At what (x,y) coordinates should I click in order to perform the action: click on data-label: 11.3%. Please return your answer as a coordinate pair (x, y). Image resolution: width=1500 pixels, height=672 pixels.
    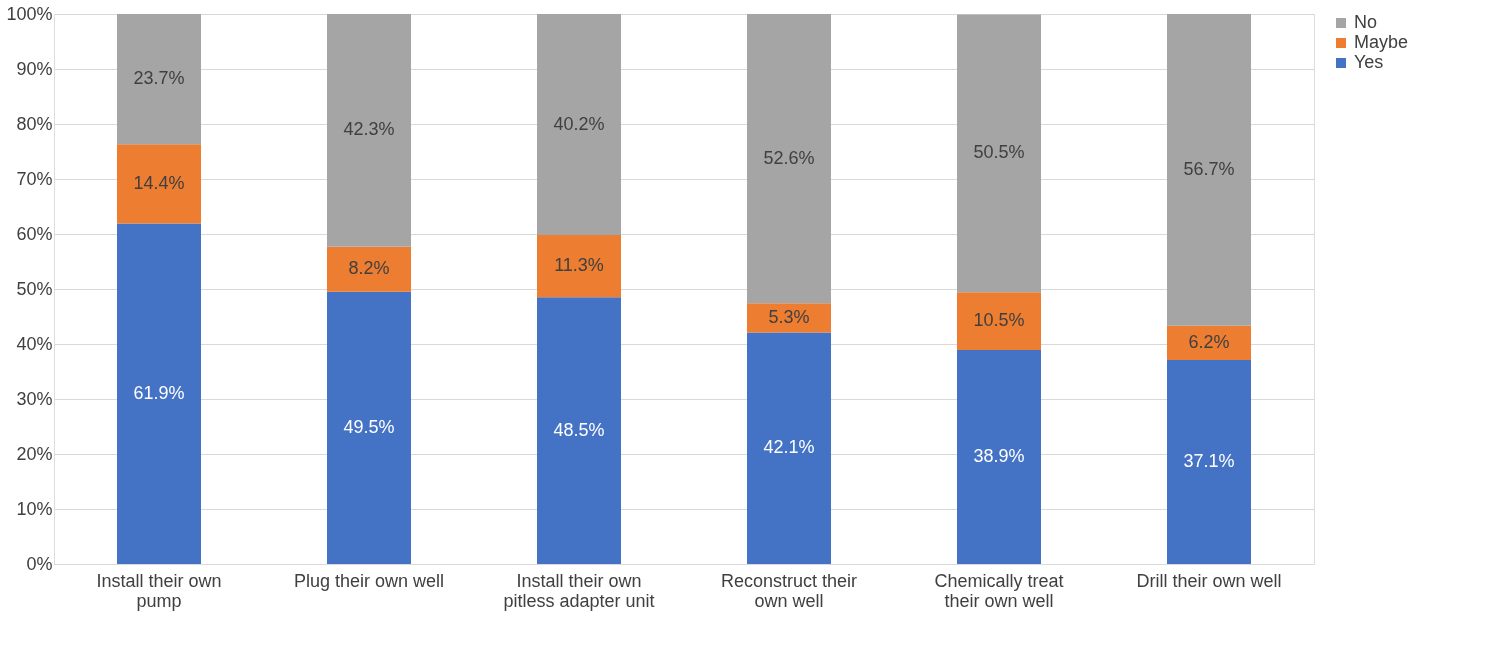
    Looking at the image, I should click on (579, 265).